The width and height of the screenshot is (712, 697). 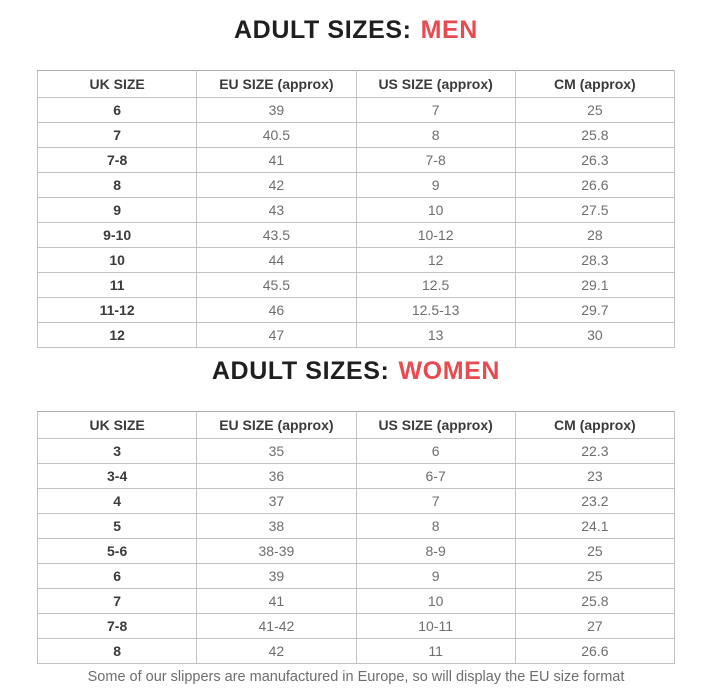 What do you see at coordinates (595, 526) in the screenshot?
I see `table-cell: 24.1` at bounding box center [595, 526].